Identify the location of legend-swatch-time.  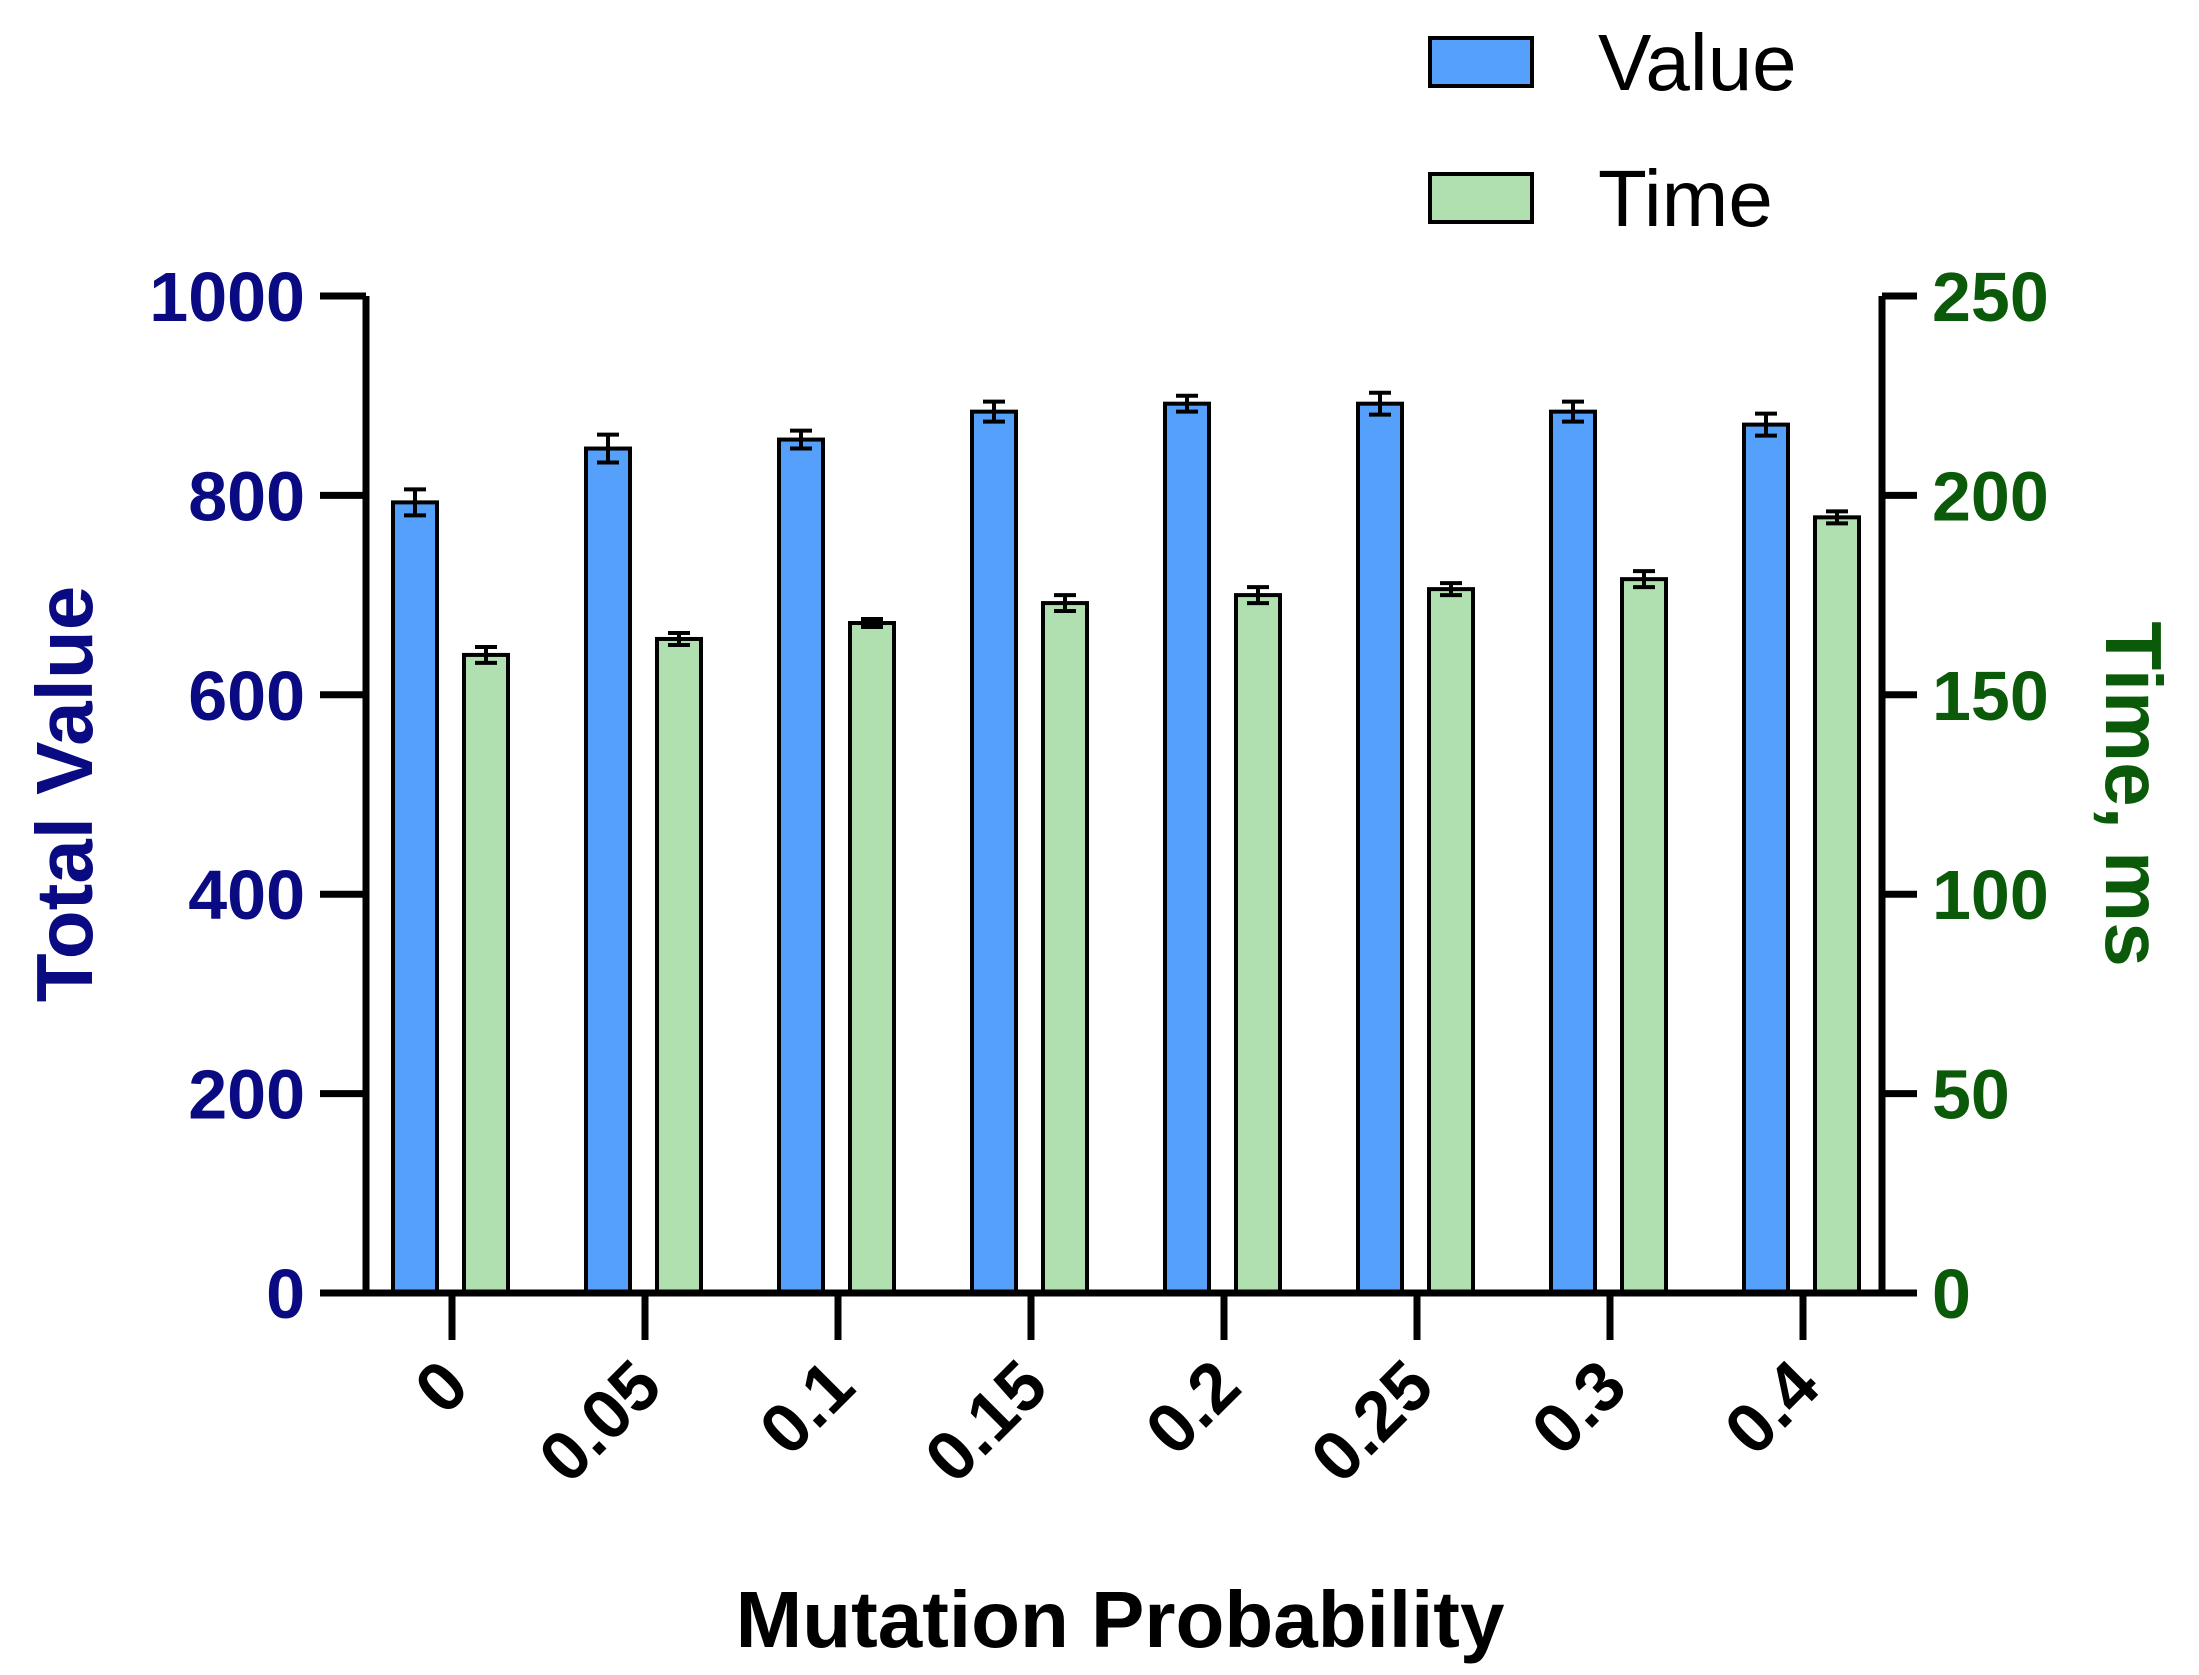
(1481, 198).